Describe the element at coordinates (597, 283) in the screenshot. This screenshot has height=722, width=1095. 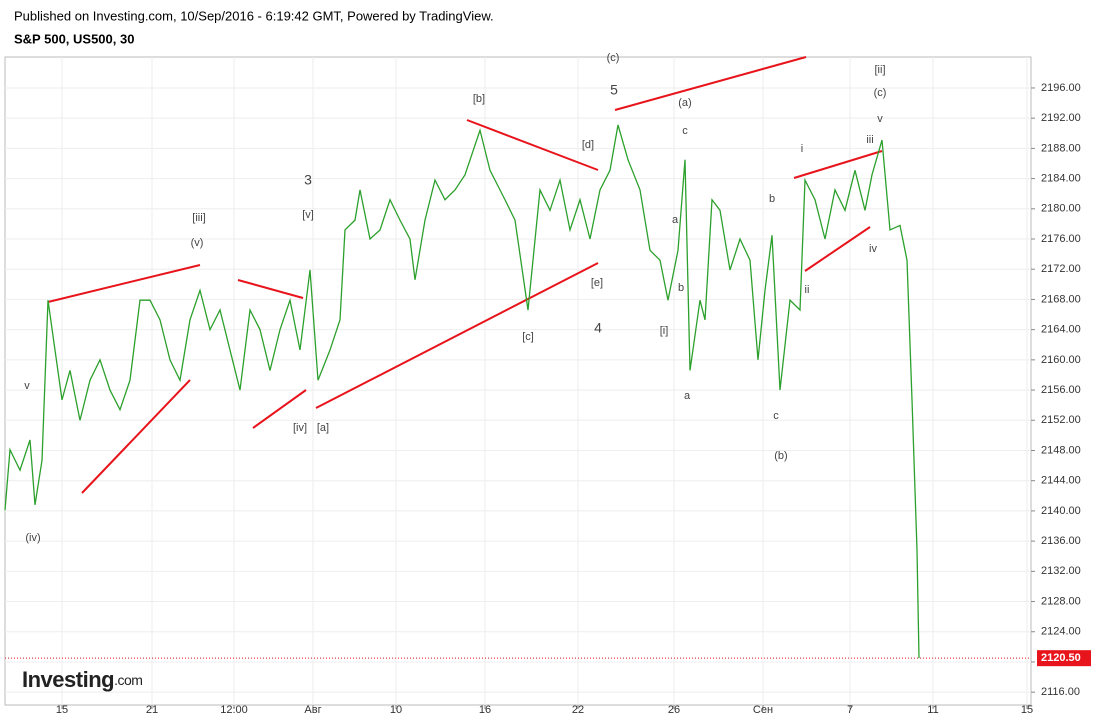
I see `wave-label: [e]` at that location.